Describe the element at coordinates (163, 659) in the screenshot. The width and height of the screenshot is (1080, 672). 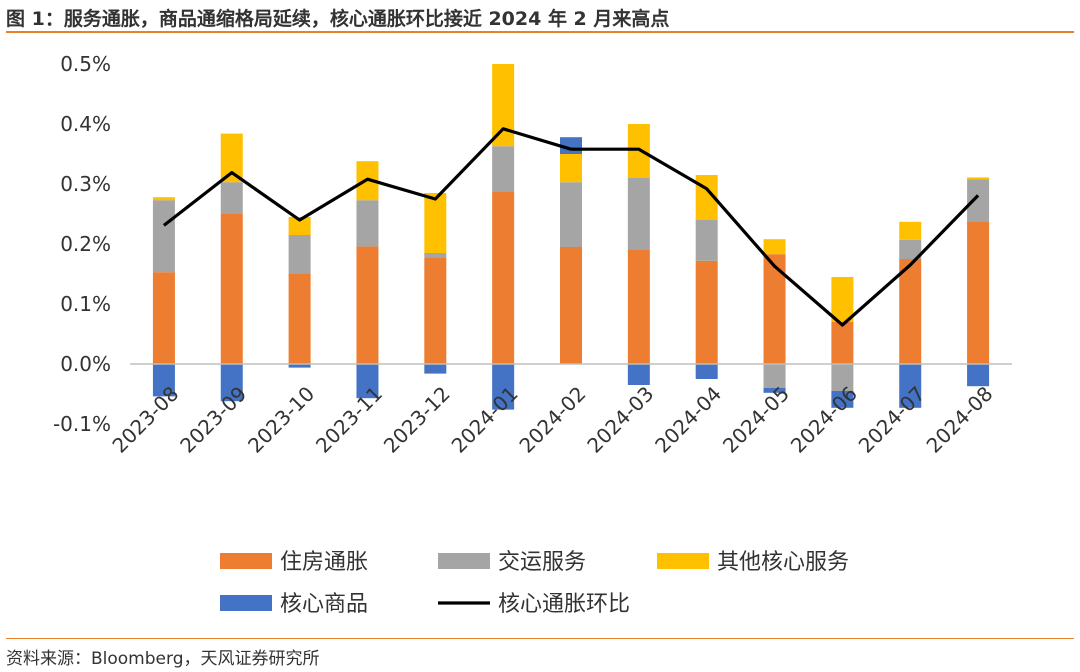
I see `source-note: 资料来源：Bloomberg，天风证券研究所` at that location.